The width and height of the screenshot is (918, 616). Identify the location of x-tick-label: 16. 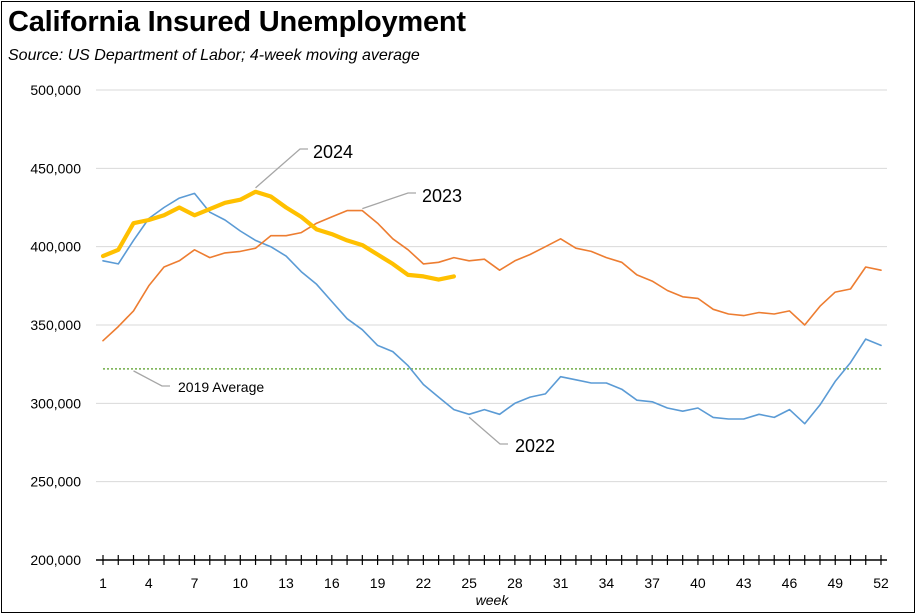
(332, 583).